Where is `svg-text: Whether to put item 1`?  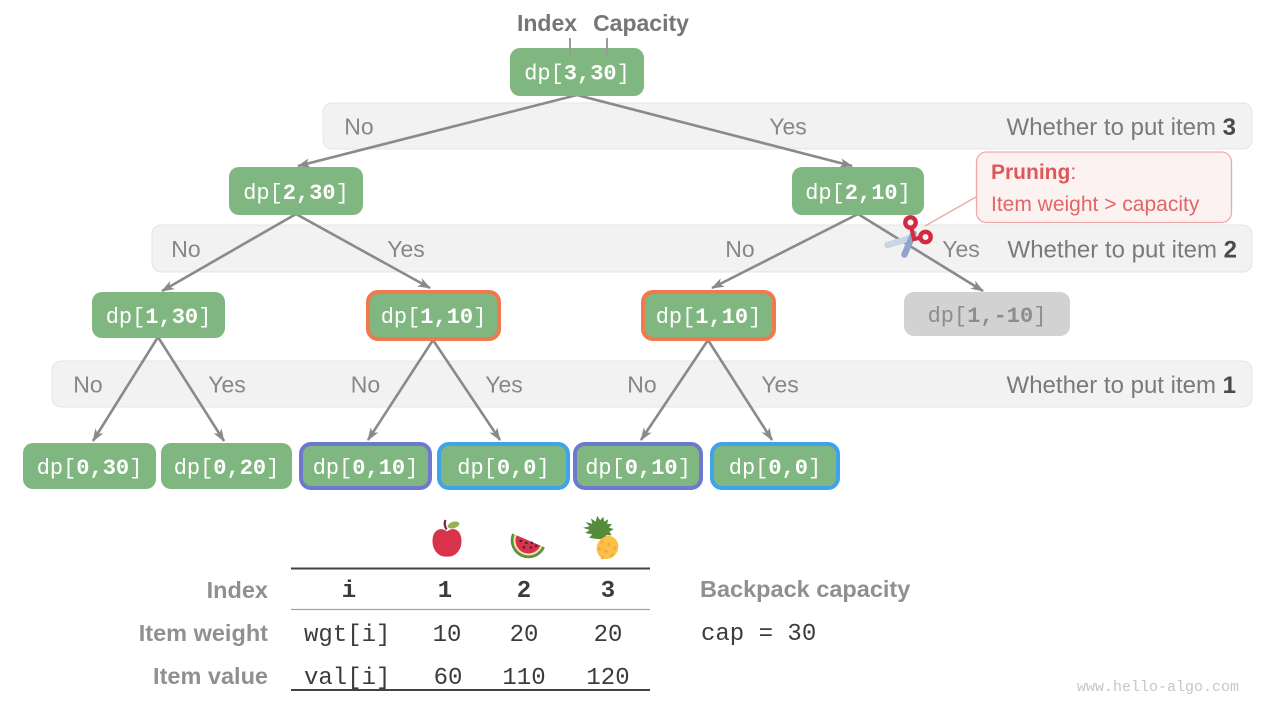
svg-text: Whether to put item 1 is located at coordinates (1121, 385).